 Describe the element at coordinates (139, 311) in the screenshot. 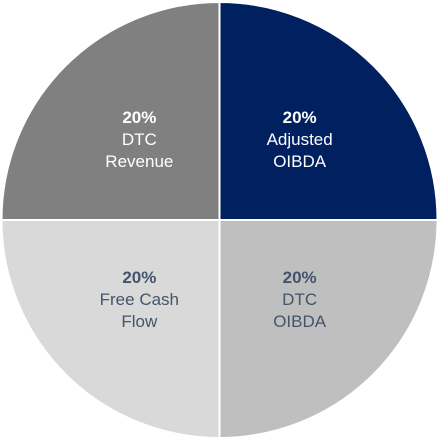

I see `category-label: Free Cash Flow` at that location.